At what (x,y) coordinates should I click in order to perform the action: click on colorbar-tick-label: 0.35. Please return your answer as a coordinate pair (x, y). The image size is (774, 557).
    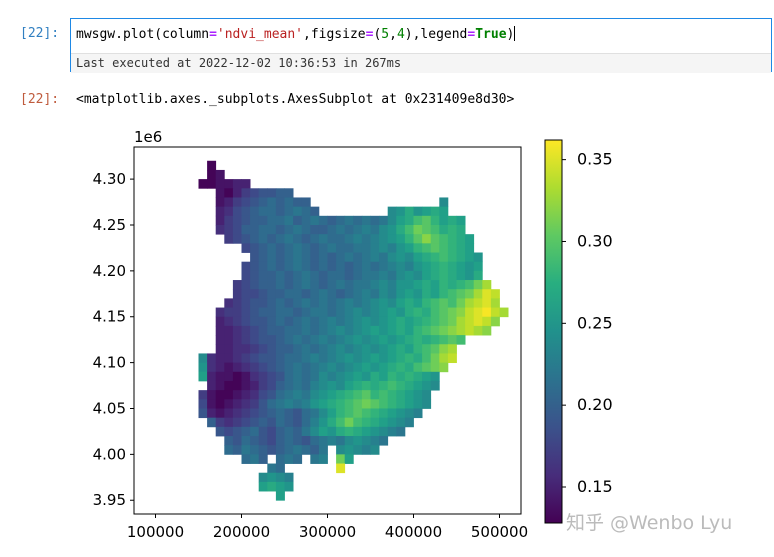
    Looking at the image, I should click on (595, 159).